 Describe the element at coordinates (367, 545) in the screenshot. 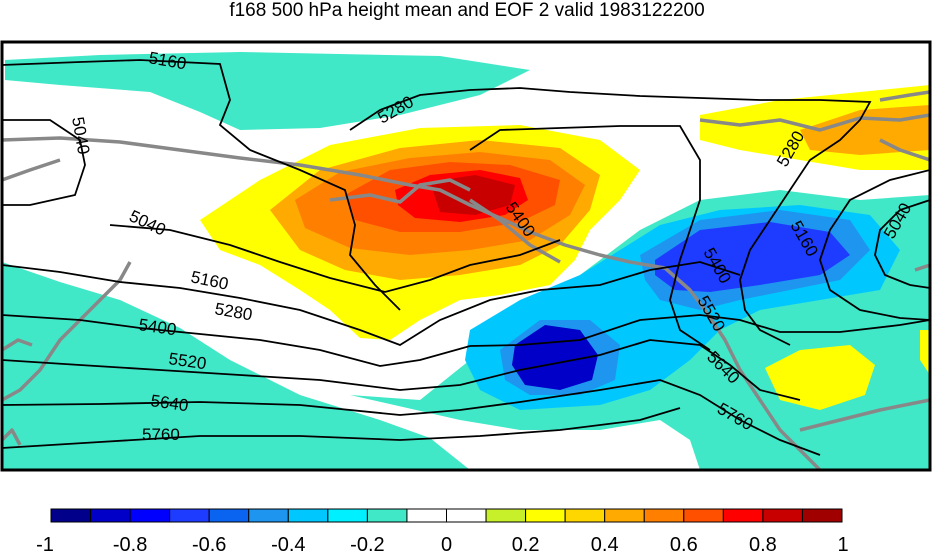

I see `colorbar-tick-label: -0.2` at that location.